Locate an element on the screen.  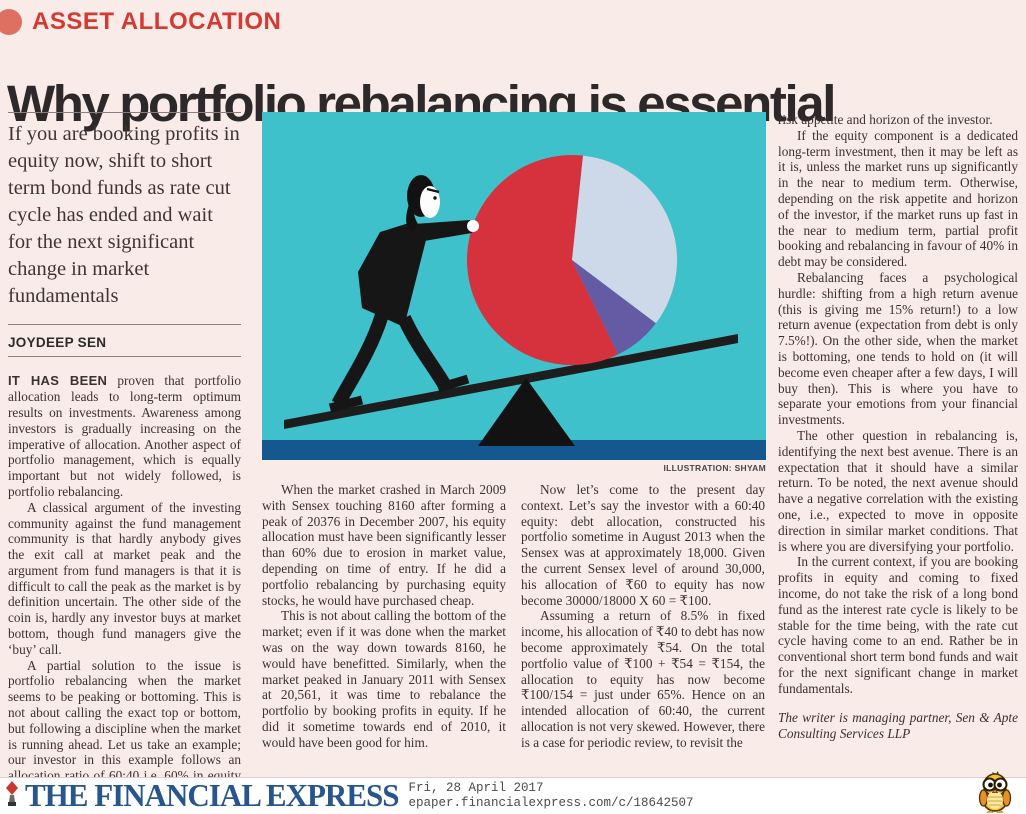
rule-byline-bottom is located at coordinates (124, 357).